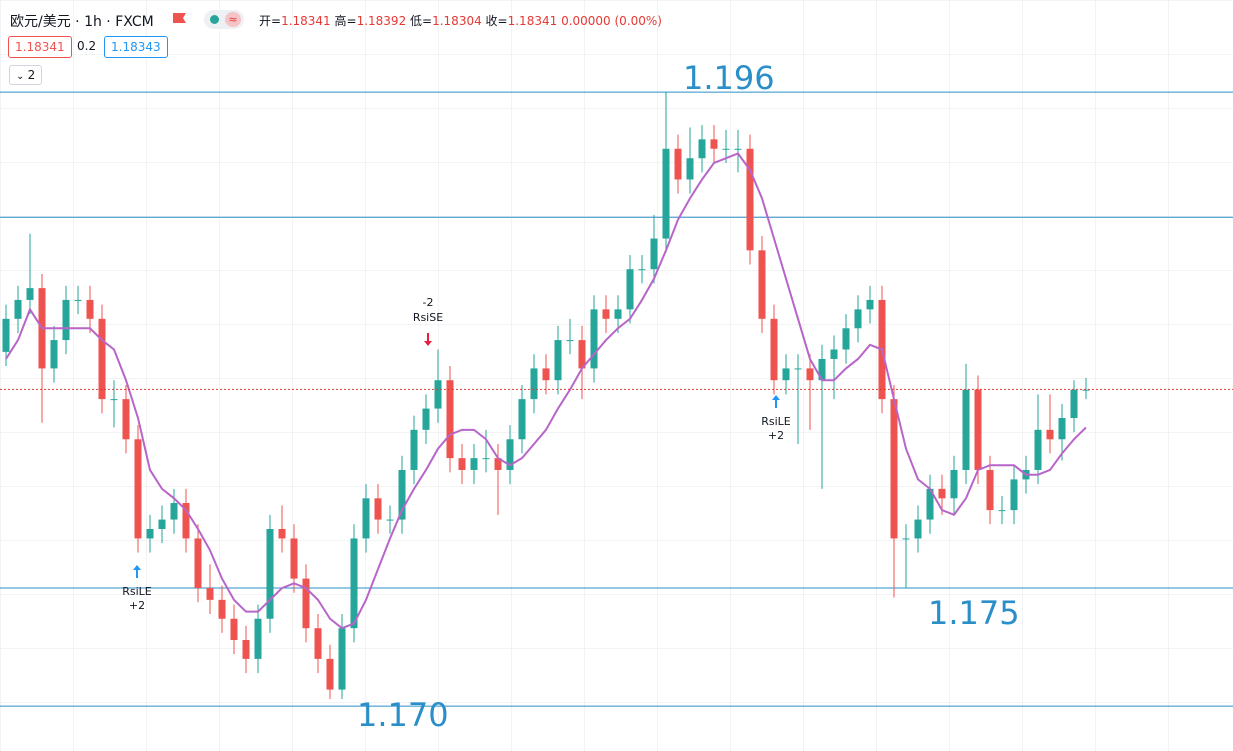  I want to click on symbol: 欧元/美元 · 1h · FXCM, so click(82, 22).